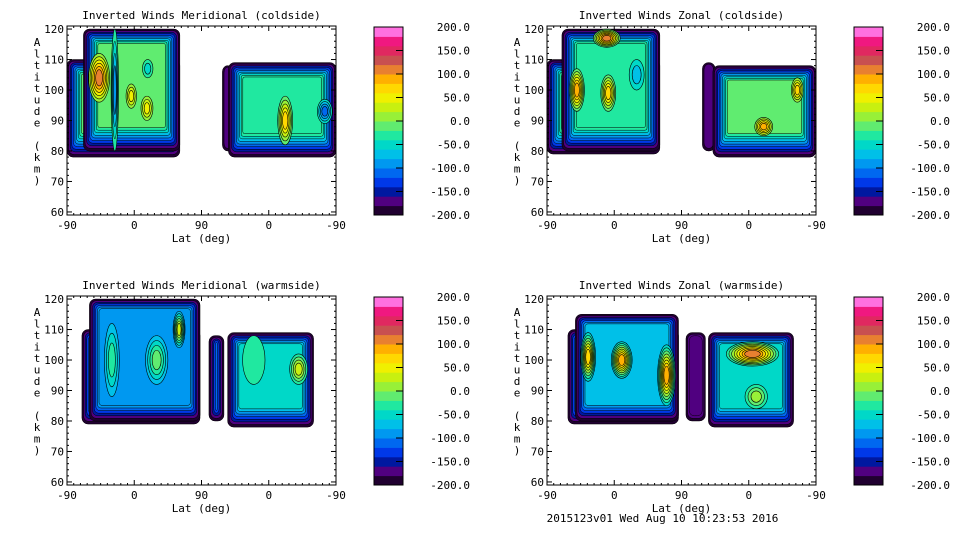  I want to click on chart-title: Inverted Winds Zonal (coldside), so click(681, 15).